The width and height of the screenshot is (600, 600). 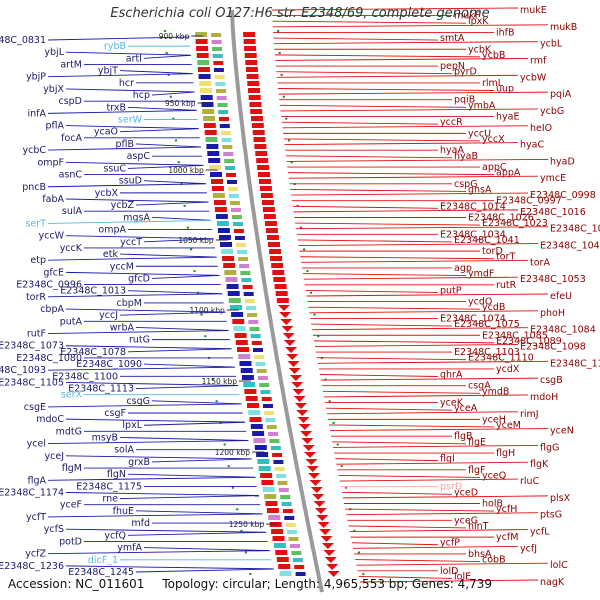 What do you see at coordinates (32, 382) in the screenshot?
I see `gene-label-left: E2348C_1105` at bounding box center [32, 382].